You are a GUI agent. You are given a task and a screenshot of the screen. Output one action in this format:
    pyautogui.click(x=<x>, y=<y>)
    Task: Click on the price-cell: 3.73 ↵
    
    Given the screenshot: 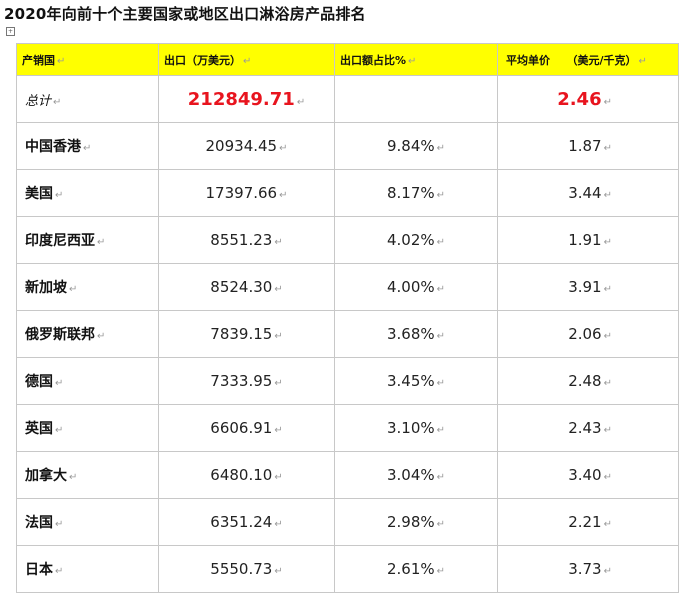 What is the action you would take?
    pyautogui.click(x=588, y=569)
    